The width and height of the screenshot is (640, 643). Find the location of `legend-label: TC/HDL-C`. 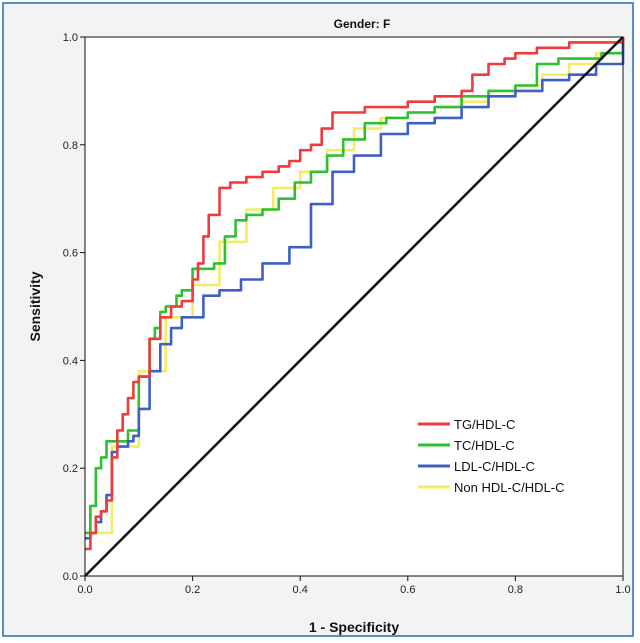

legend-label: TC/HDL-C is located at coordinates (484, 445).